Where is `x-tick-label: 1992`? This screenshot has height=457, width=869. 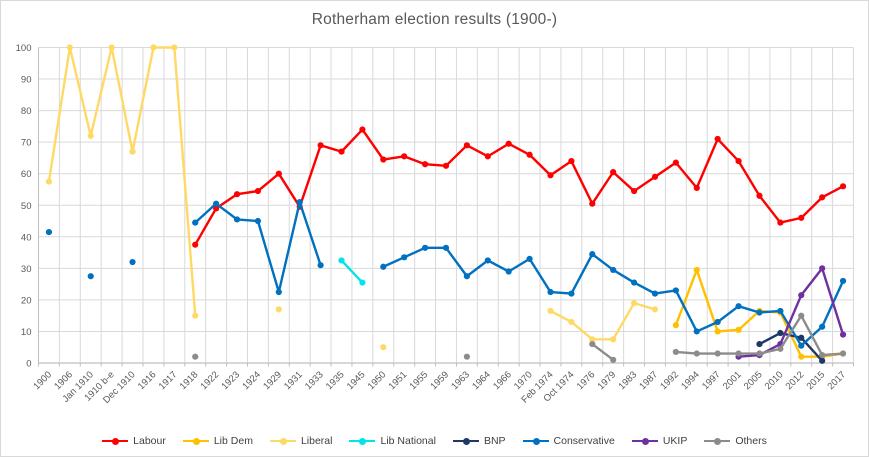 x-tick-label: 1992 is located at coordinates (669, 380).